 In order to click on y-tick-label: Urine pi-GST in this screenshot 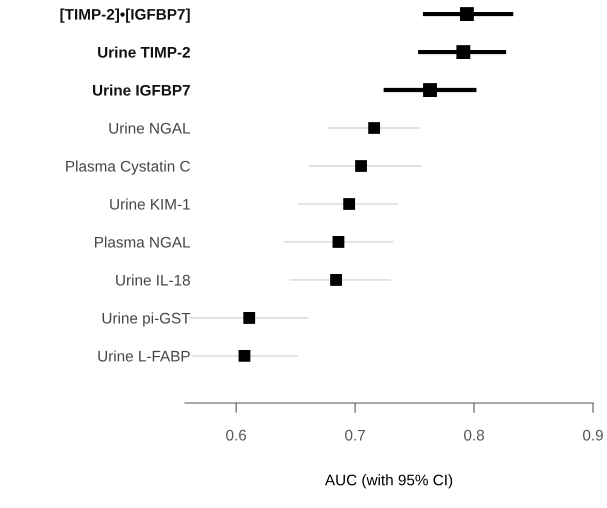, I will do `click(146, 319)`.